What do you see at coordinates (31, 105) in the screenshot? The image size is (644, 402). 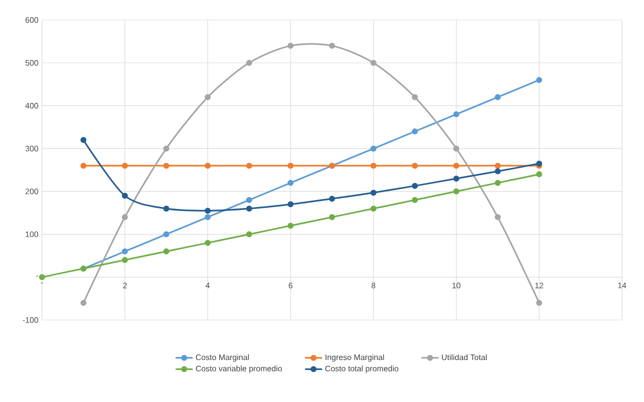 I see `y-tick-label: 400` at bounding box center [31, 105].